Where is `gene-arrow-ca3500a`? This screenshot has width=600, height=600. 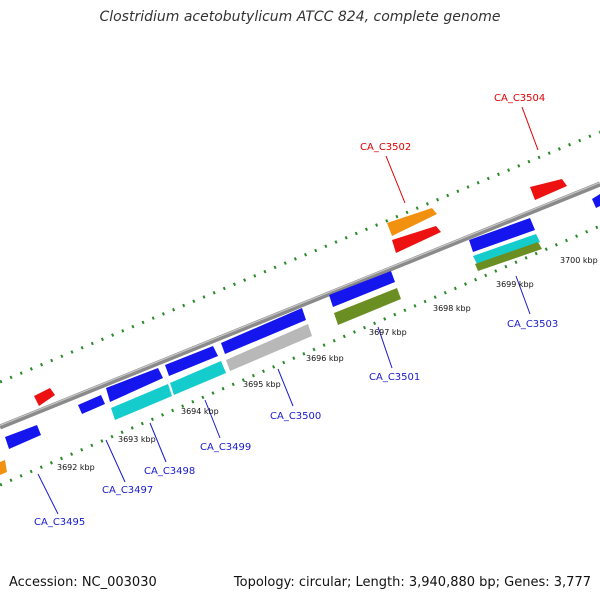
gene-arrow-ca3500a is located at coordinates (263, 331).